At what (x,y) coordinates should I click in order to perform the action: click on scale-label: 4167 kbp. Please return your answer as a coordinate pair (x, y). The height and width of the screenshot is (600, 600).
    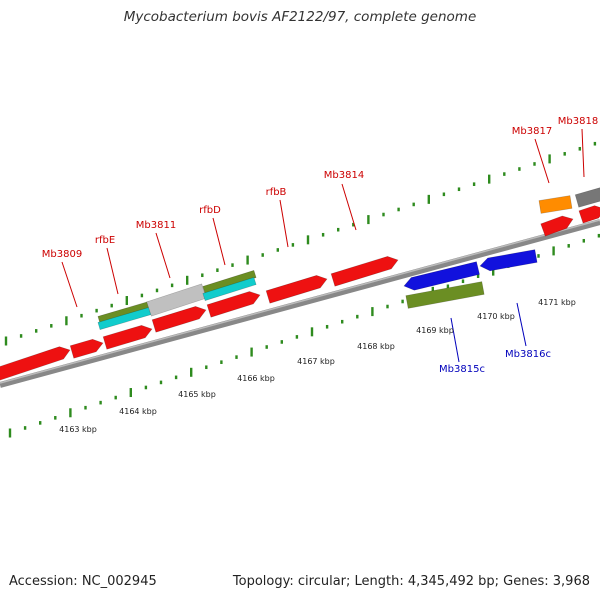
    Looking at the image, I should click on (316, 361).